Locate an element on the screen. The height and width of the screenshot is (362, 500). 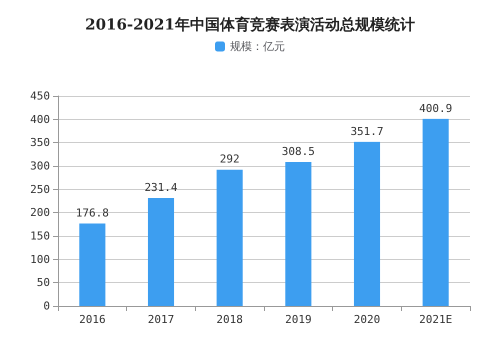
data-label: 351.7 is located at coordinates (367, 131).